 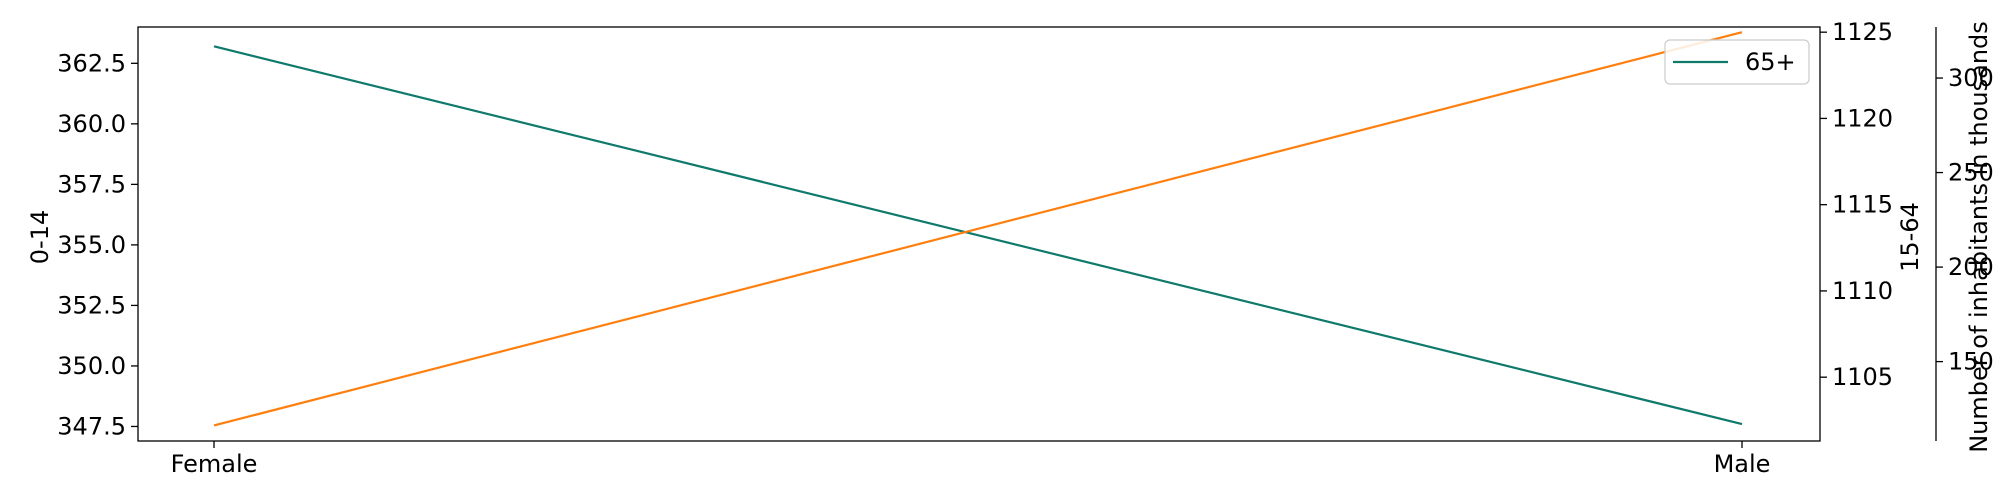 I want to click on legend-box, so click(x=1737, y=62).